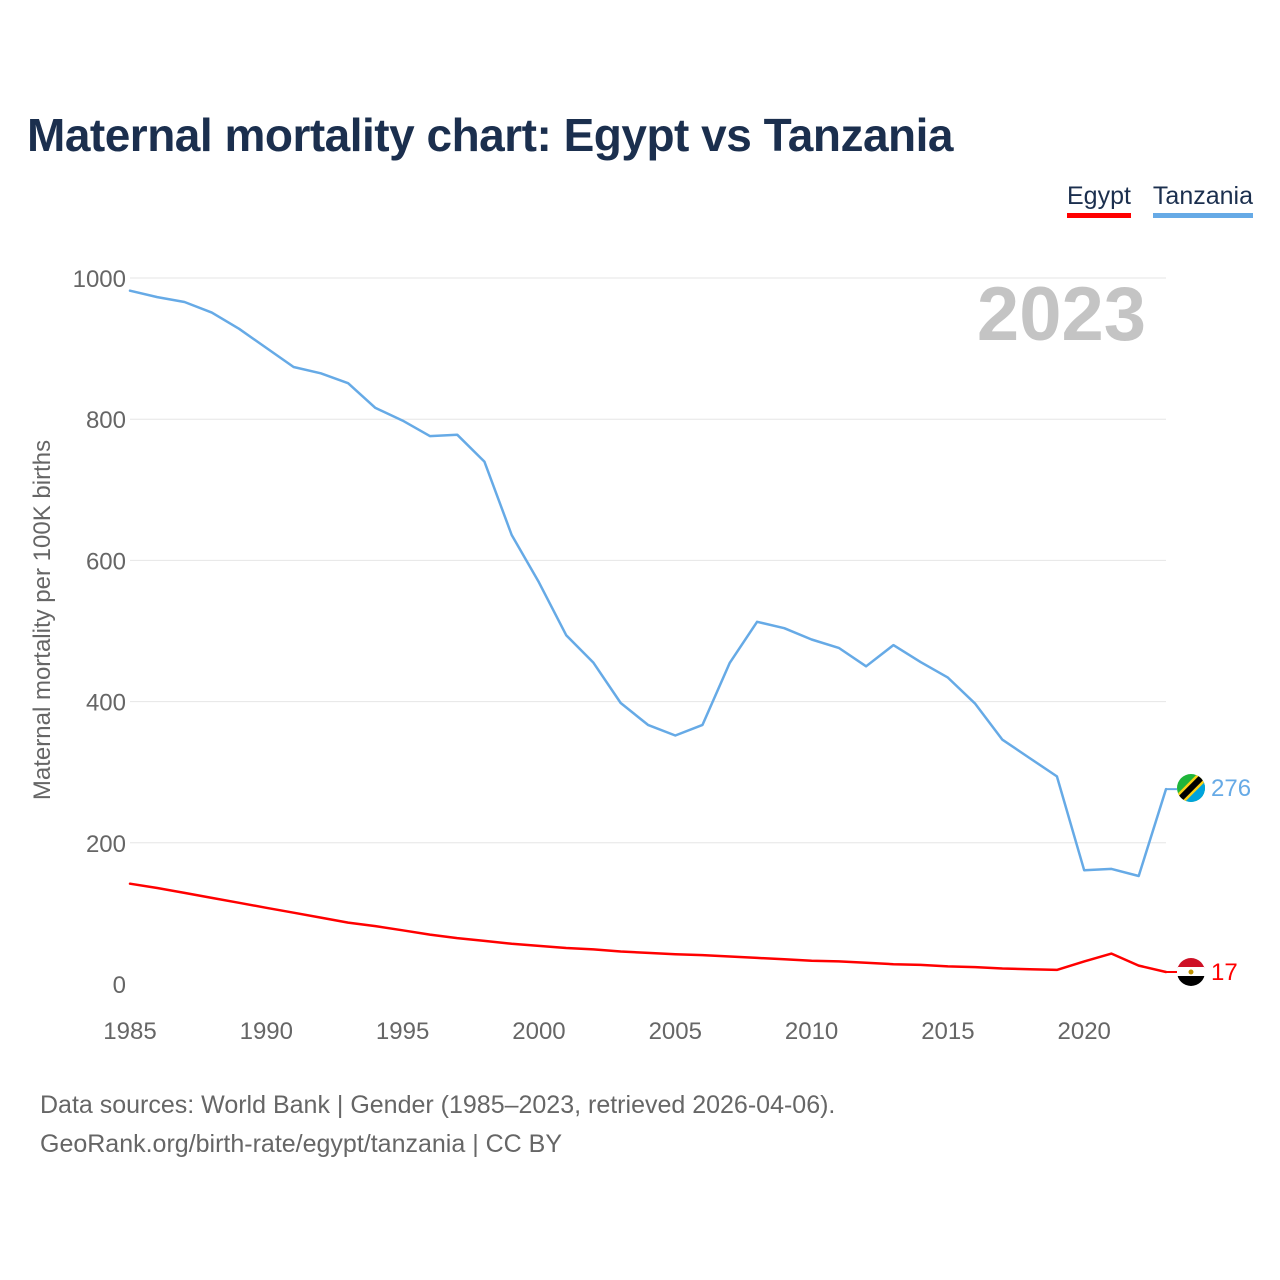 This screenshot has width=1280, height=1280. What do you see at coordinates (99, 279) in the screenshot?
I see `y-tick-label: 1000` at bounding box center [99, 279].